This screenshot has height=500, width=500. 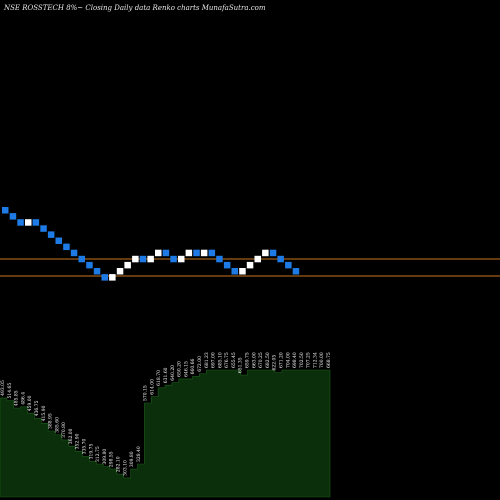 What do you see at coordinates (64, 430) in the screenshot?
I see `price-label: 370.80` at bounding box center [64, 430].